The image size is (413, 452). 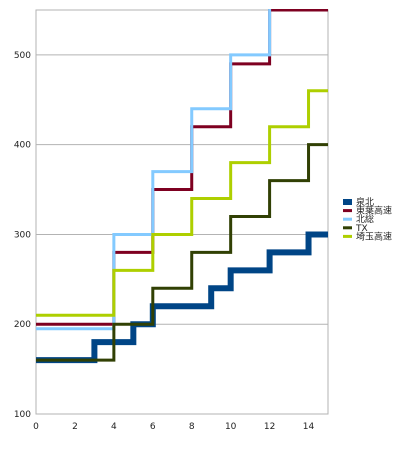 What do you see at coordinates (365, 219) in the screenshot?
I see `legend-label-2: 北総` at bounding box center [365, 219].